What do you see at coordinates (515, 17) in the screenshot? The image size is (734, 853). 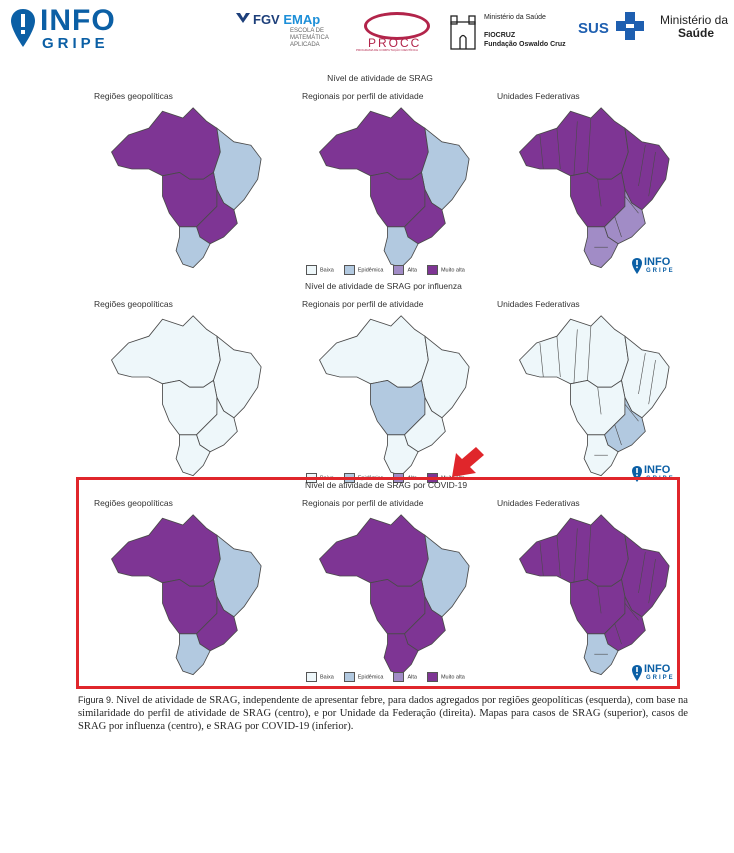 I see `fiocruz-ministry: Ministério da Saúde` at bounding box center [515, 17].